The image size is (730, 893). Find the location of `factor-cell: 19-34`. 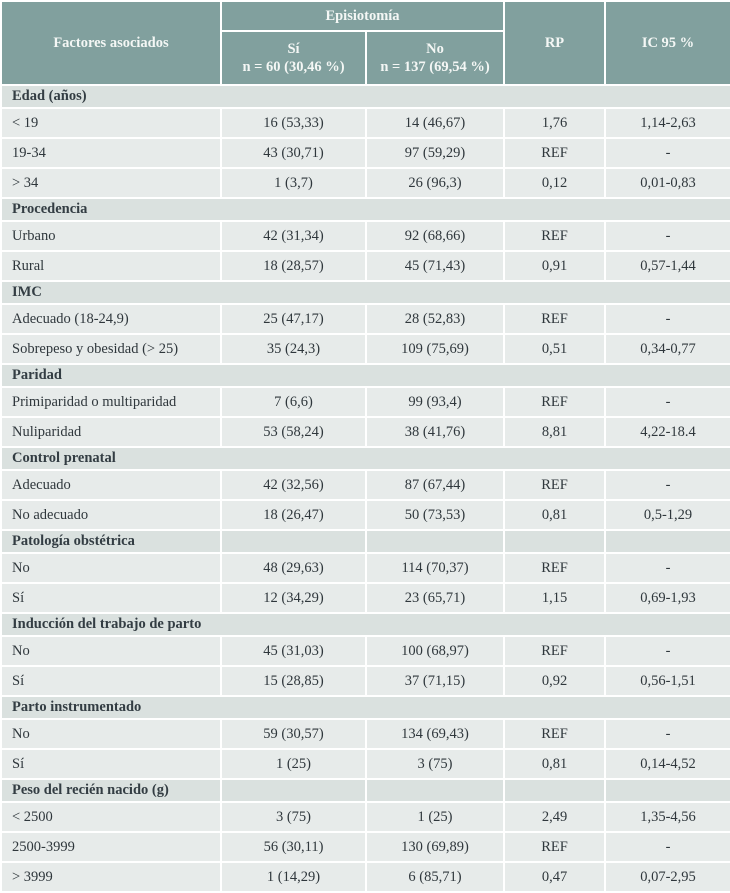

factor-cell: 19-34 is located at coordinates (111, 153).